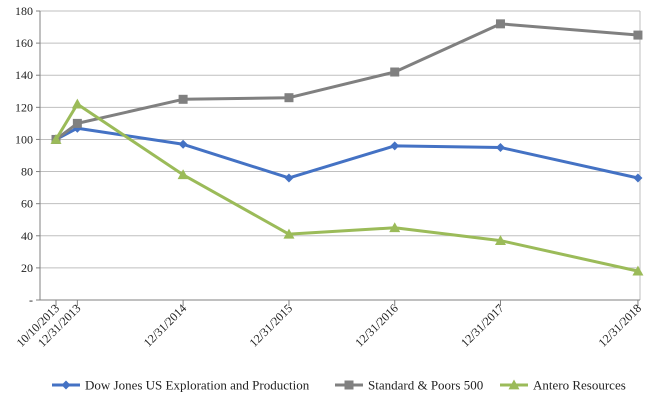 This screenshot has width=656, height=402. What do you see at coordinates (24, 75) in the screenshot?
I see `y-tick-label: 140` at bounding box center [24, 75].